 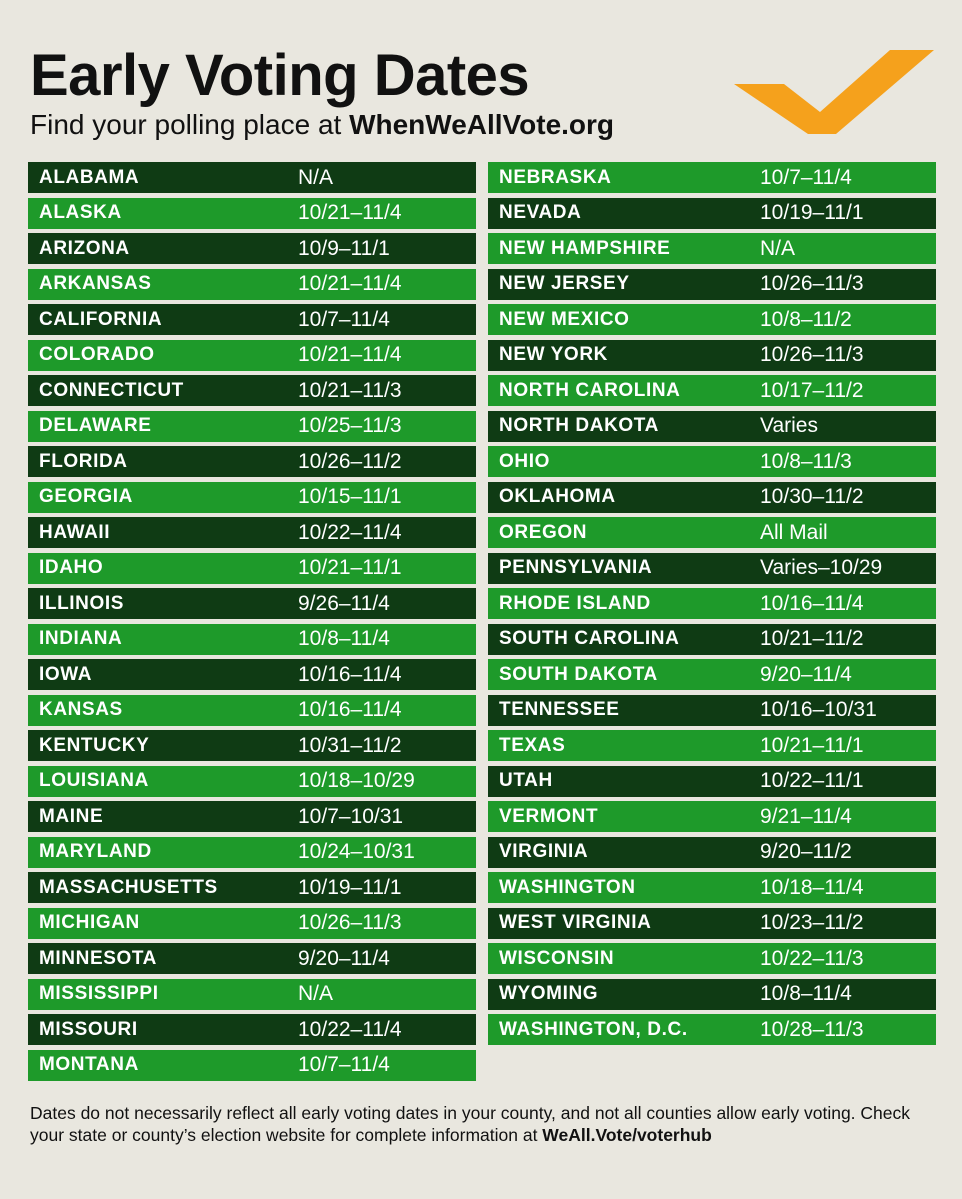 I want to click on early-voting-dates: All Mail, so click(x=794, y=532).